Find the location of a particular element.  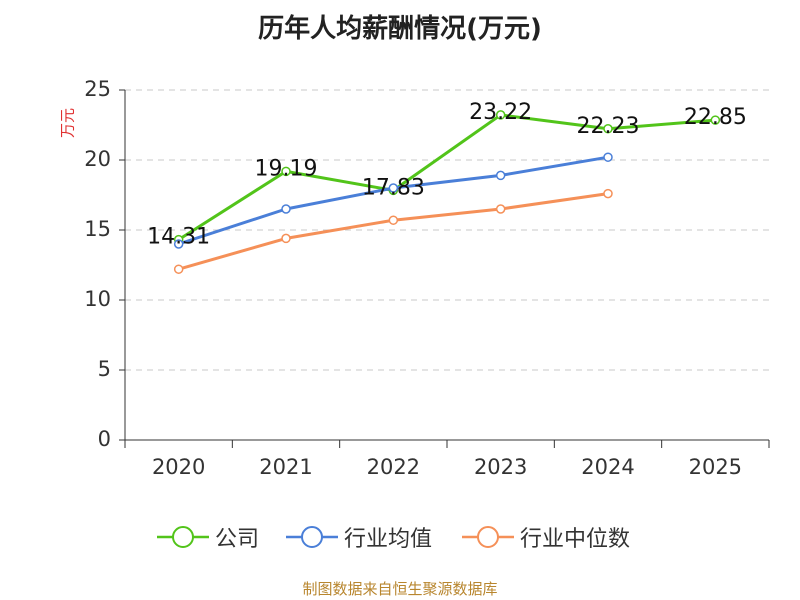

legend-item-industry-mean: 行业均值 is located at coordinates (359, 537).